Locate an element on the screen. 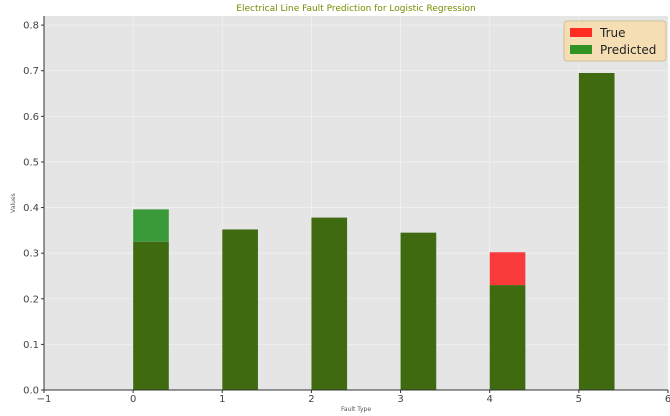  y-tick-label: 0.4 is located at coordinates (31, 208).